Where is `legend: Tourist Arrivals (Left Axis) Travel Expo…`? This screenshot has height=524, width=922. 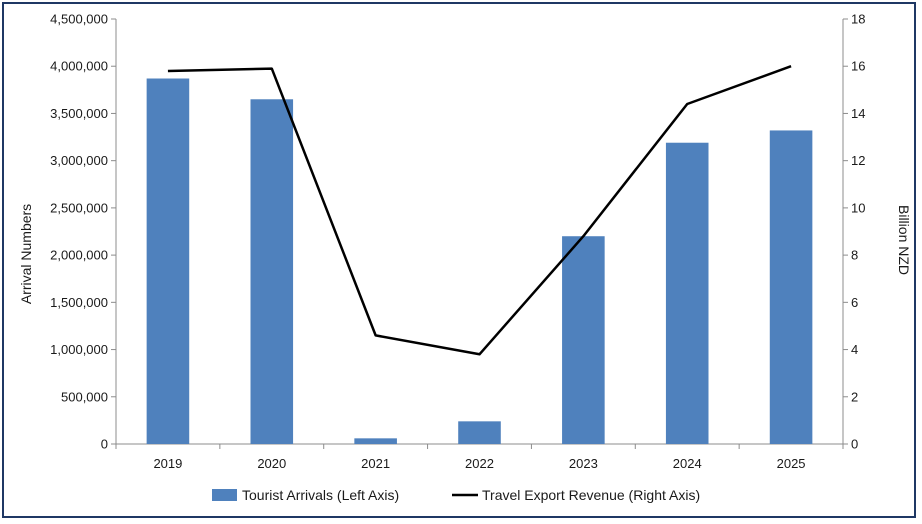 legend: Tourist Arrivals (Left Axis) Travel Expo… is located at coordinates (456, 495).